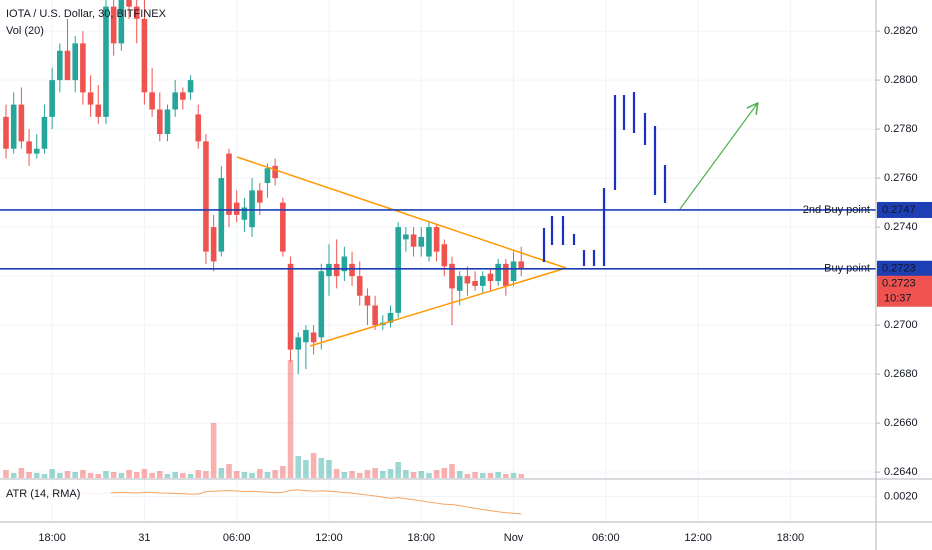 Image resolution: width=932 pixels, height=550 pixels. Describe the element at coordinates (901, 80) in the screenshot. I see `y-tick-label: 0.2800` at that location.